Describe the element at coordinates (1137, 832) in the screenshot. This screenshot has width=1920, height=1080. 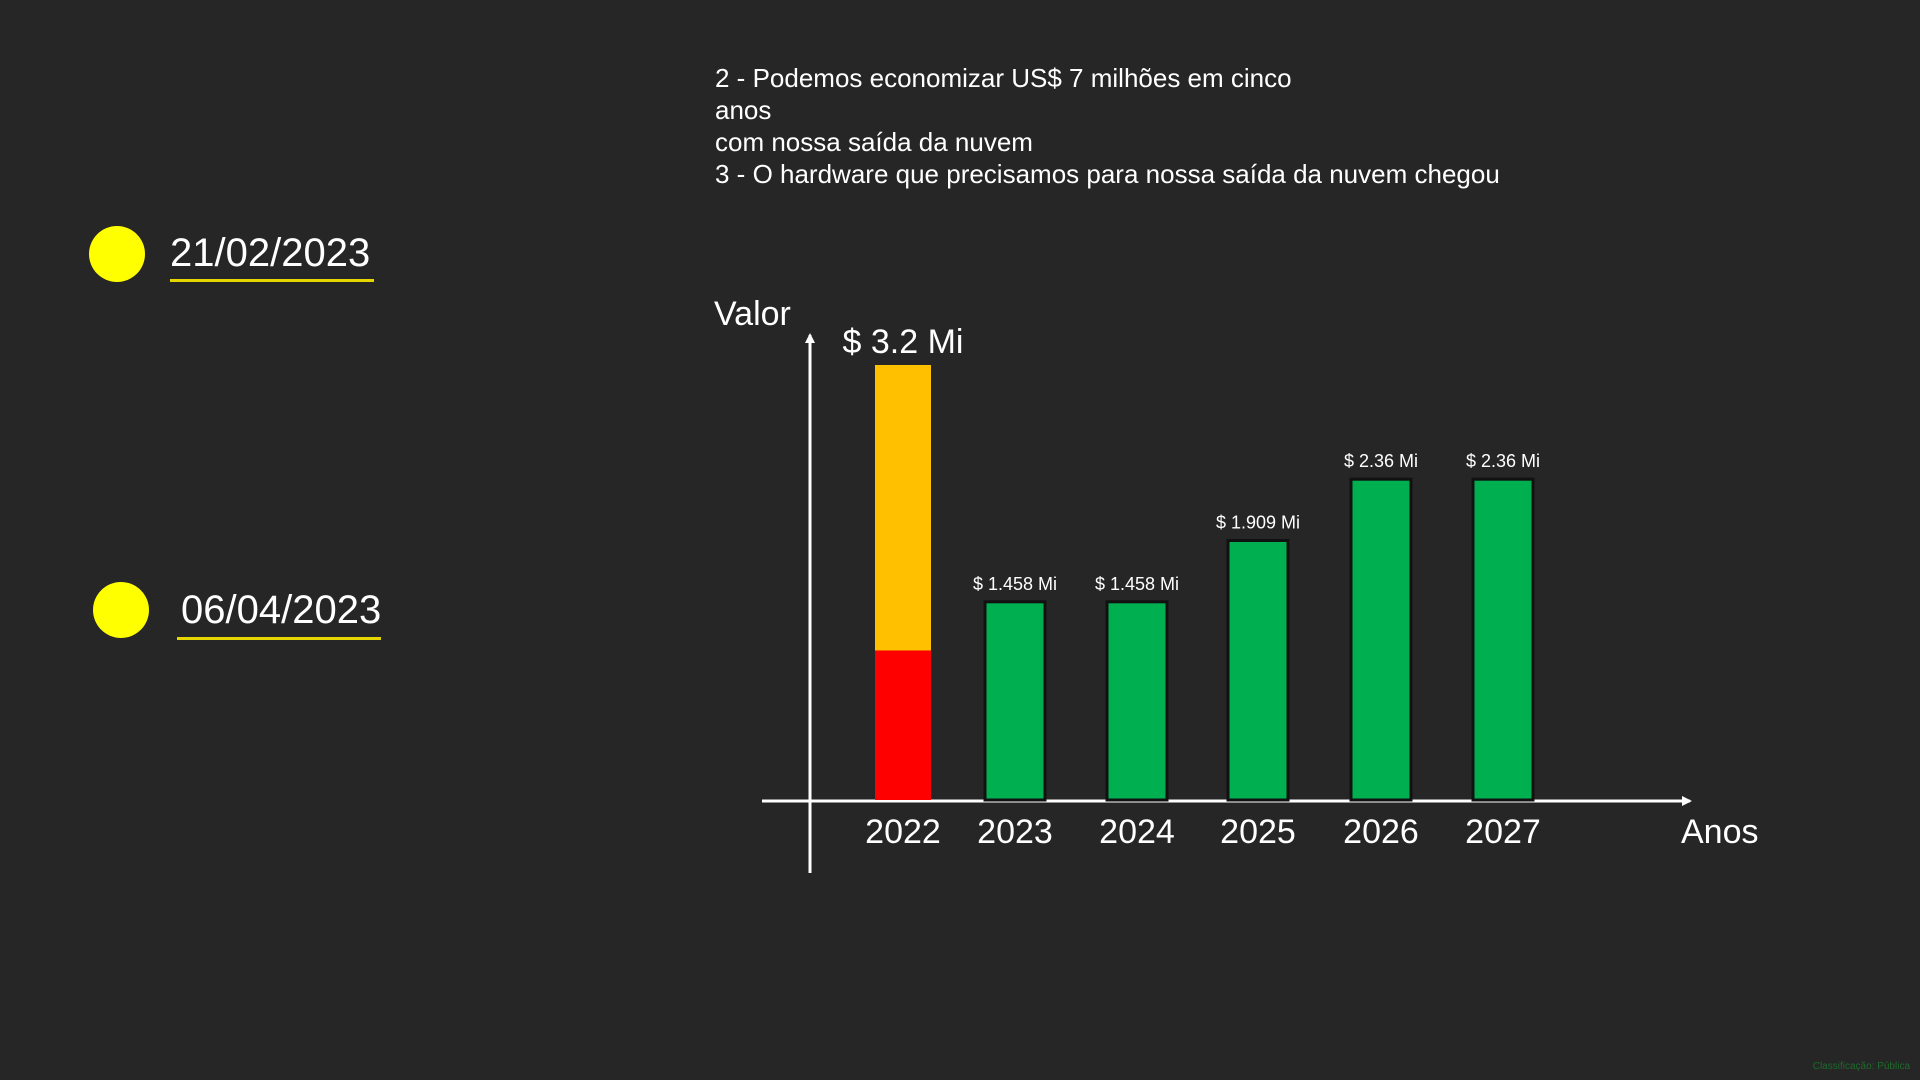
I see `x-tick-label-2024: 2024` at that location.